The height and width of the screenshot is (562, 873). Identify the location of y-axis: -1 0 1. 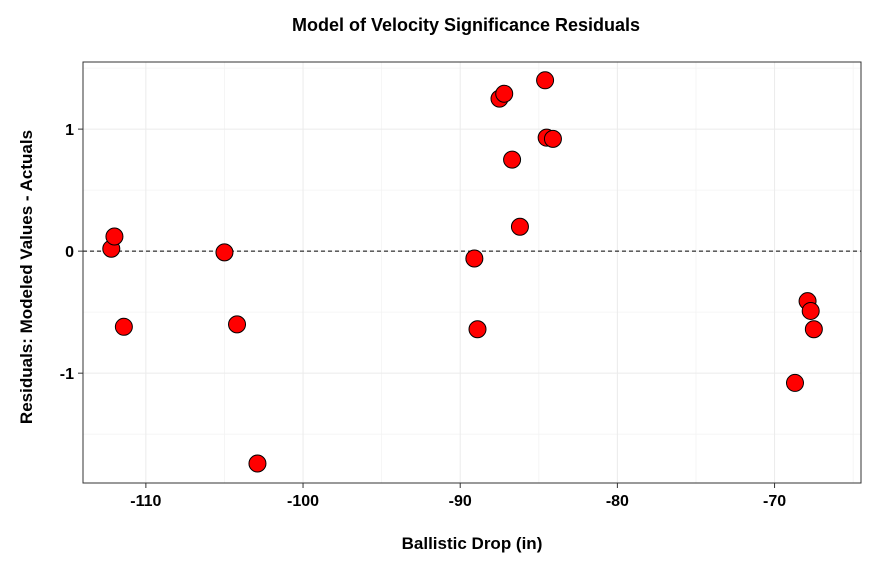
(71, 252).